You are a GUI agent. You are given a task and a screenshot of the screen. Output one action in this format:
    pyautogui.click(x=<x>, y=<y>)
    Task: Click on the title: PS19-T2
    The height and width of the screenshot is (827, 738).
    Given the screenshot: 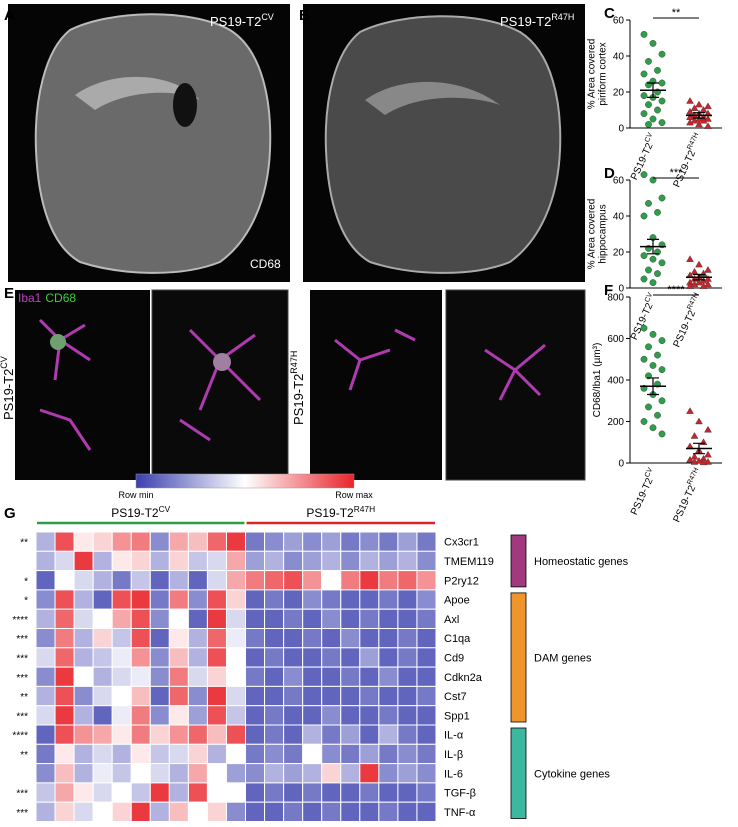 What is the action you would take?
    pyautogui.click(x=525, y=21)
    